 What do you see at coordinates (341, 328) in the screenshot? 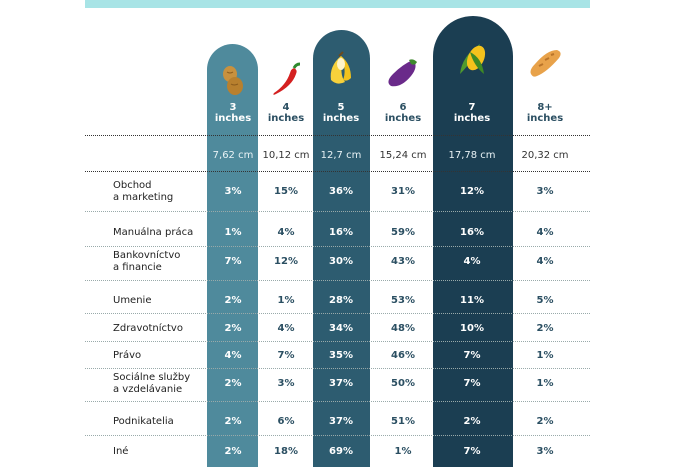
I see `table-cell: 34%` at bounding box center [341, 328].